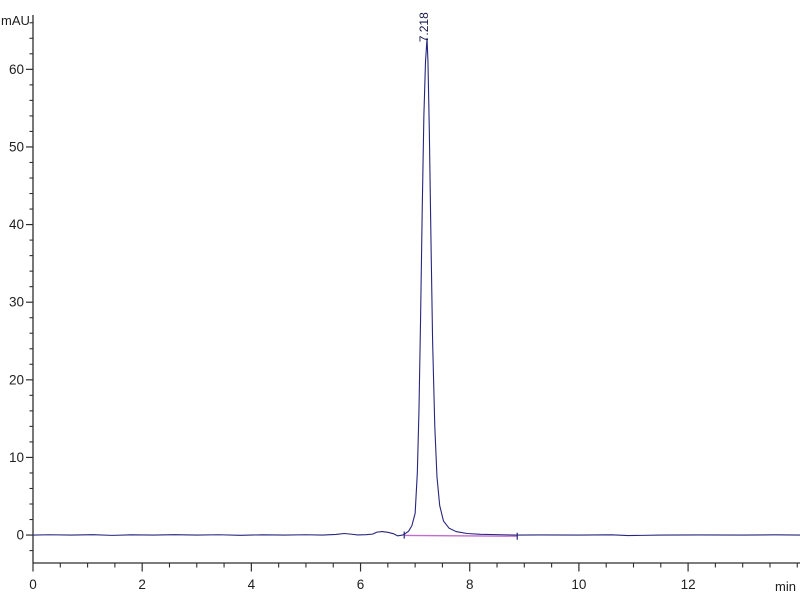  What do you see at coordinates (16, 302) in the screenshot?
I see `y-tick-label: 30` at bounding box center [16, 302].